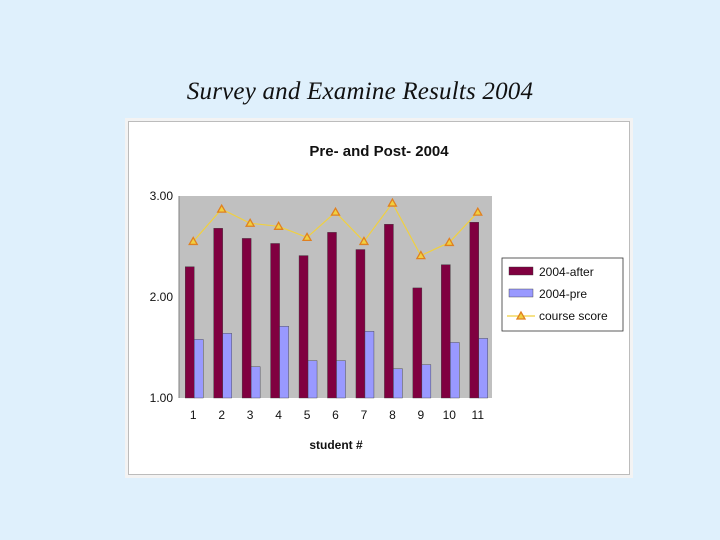 The width and height of the screenshot is (720, 540). Describe the element at coordinates (193, 415) in the screenshot. I see `x-tick-label: 1` at that location.